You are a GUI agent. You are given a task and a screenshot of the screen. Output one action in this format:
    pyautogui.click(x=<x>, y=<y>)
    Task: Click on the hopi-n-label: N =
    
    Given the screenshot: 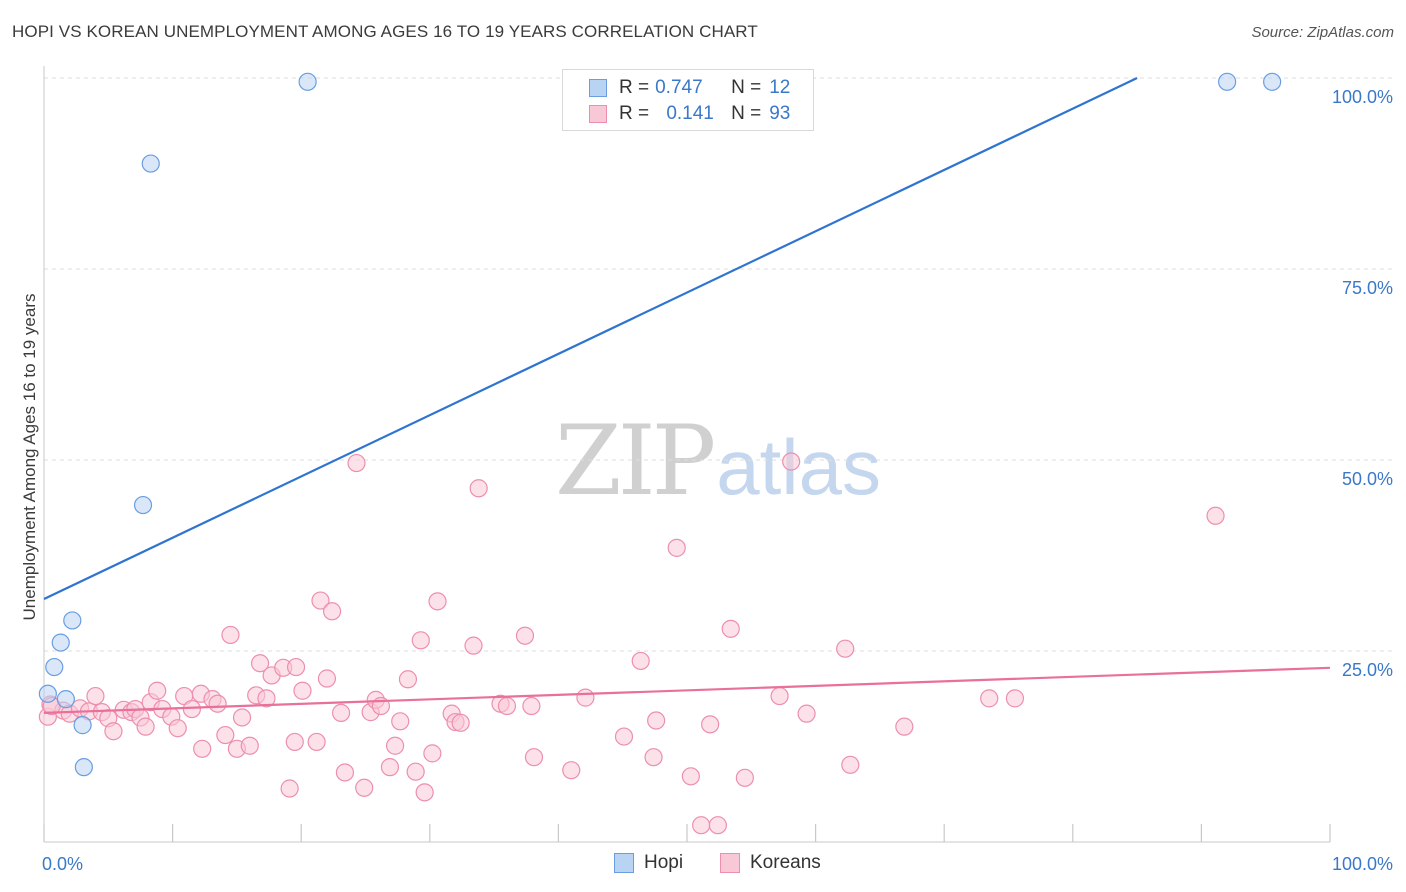 What is the action you would take?
    pyautogui.click(x=746, y=87)
    